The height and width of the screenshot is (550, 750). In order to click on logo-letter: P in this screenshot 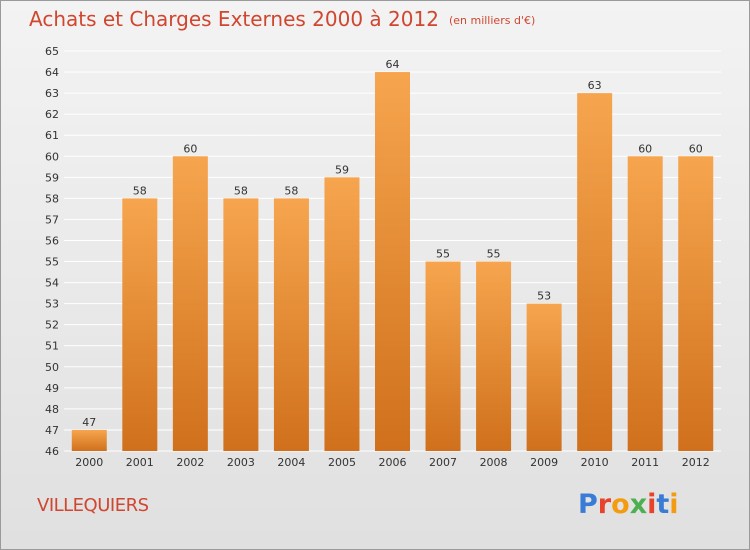, I will do `click(588, 504)`.